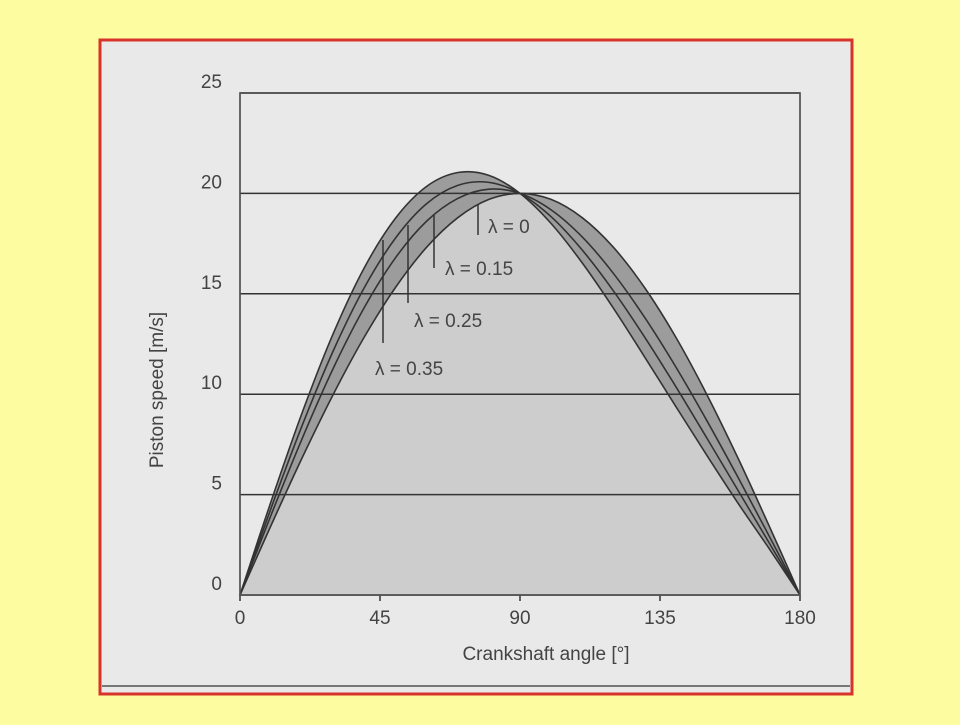  What do you see at coordinates (800, 618) in the screenshot?
I see `x-tick-label: 180` at bounding box center [800, 618].